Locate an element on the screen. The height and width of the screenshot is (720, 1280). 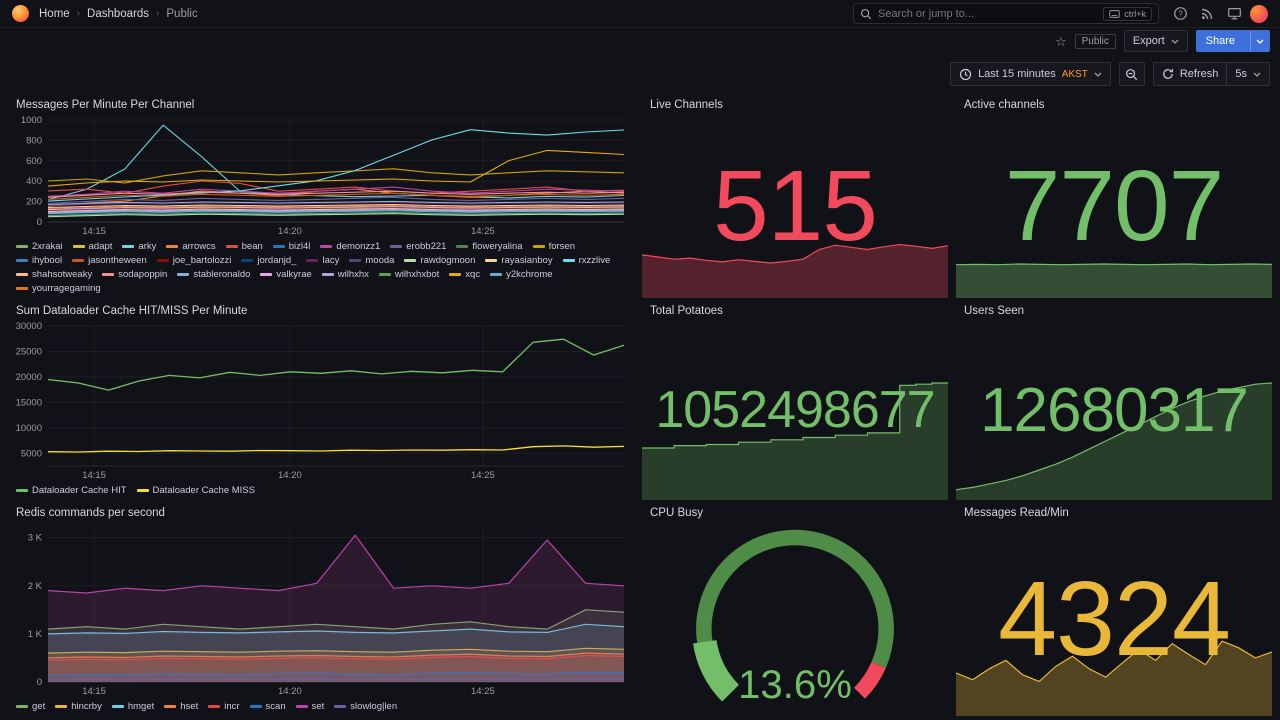
news-button is located at coordinates (1207, 14).